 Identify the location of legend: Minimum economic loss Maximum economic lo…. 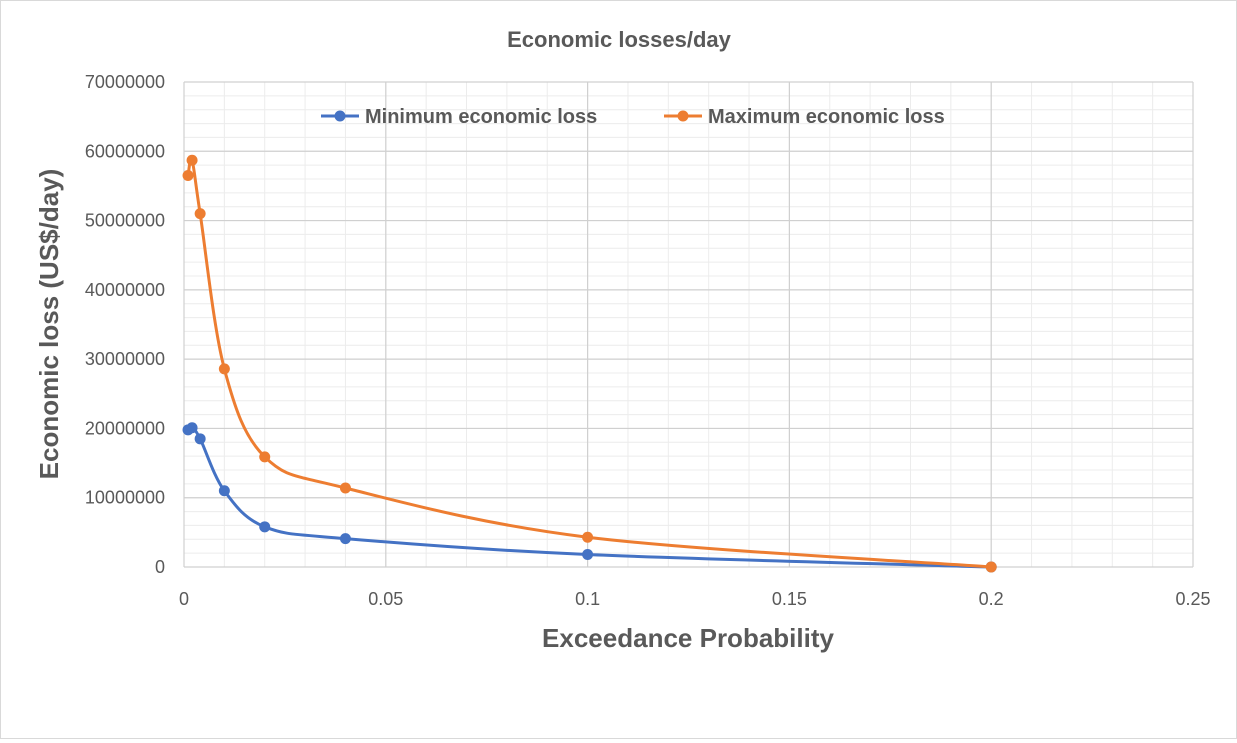
(633, 117).